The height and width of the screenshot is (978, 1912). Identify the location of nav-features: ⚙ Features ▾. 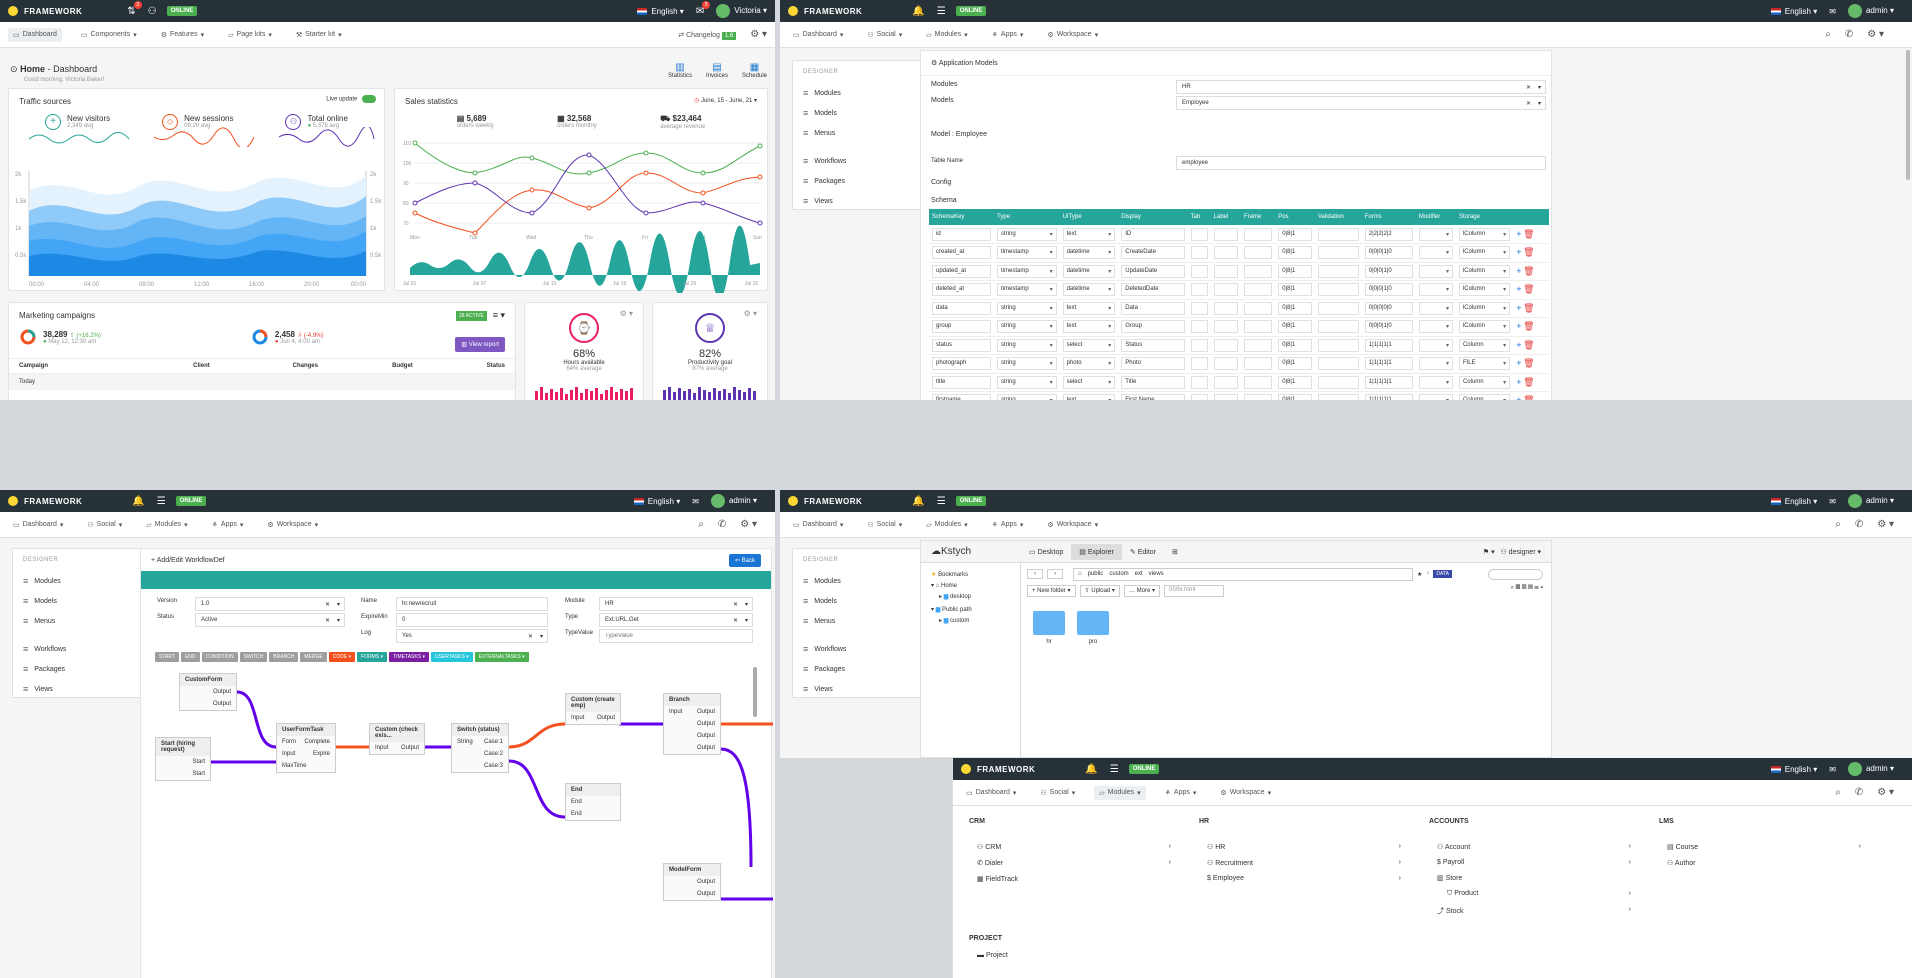
(182, 35).